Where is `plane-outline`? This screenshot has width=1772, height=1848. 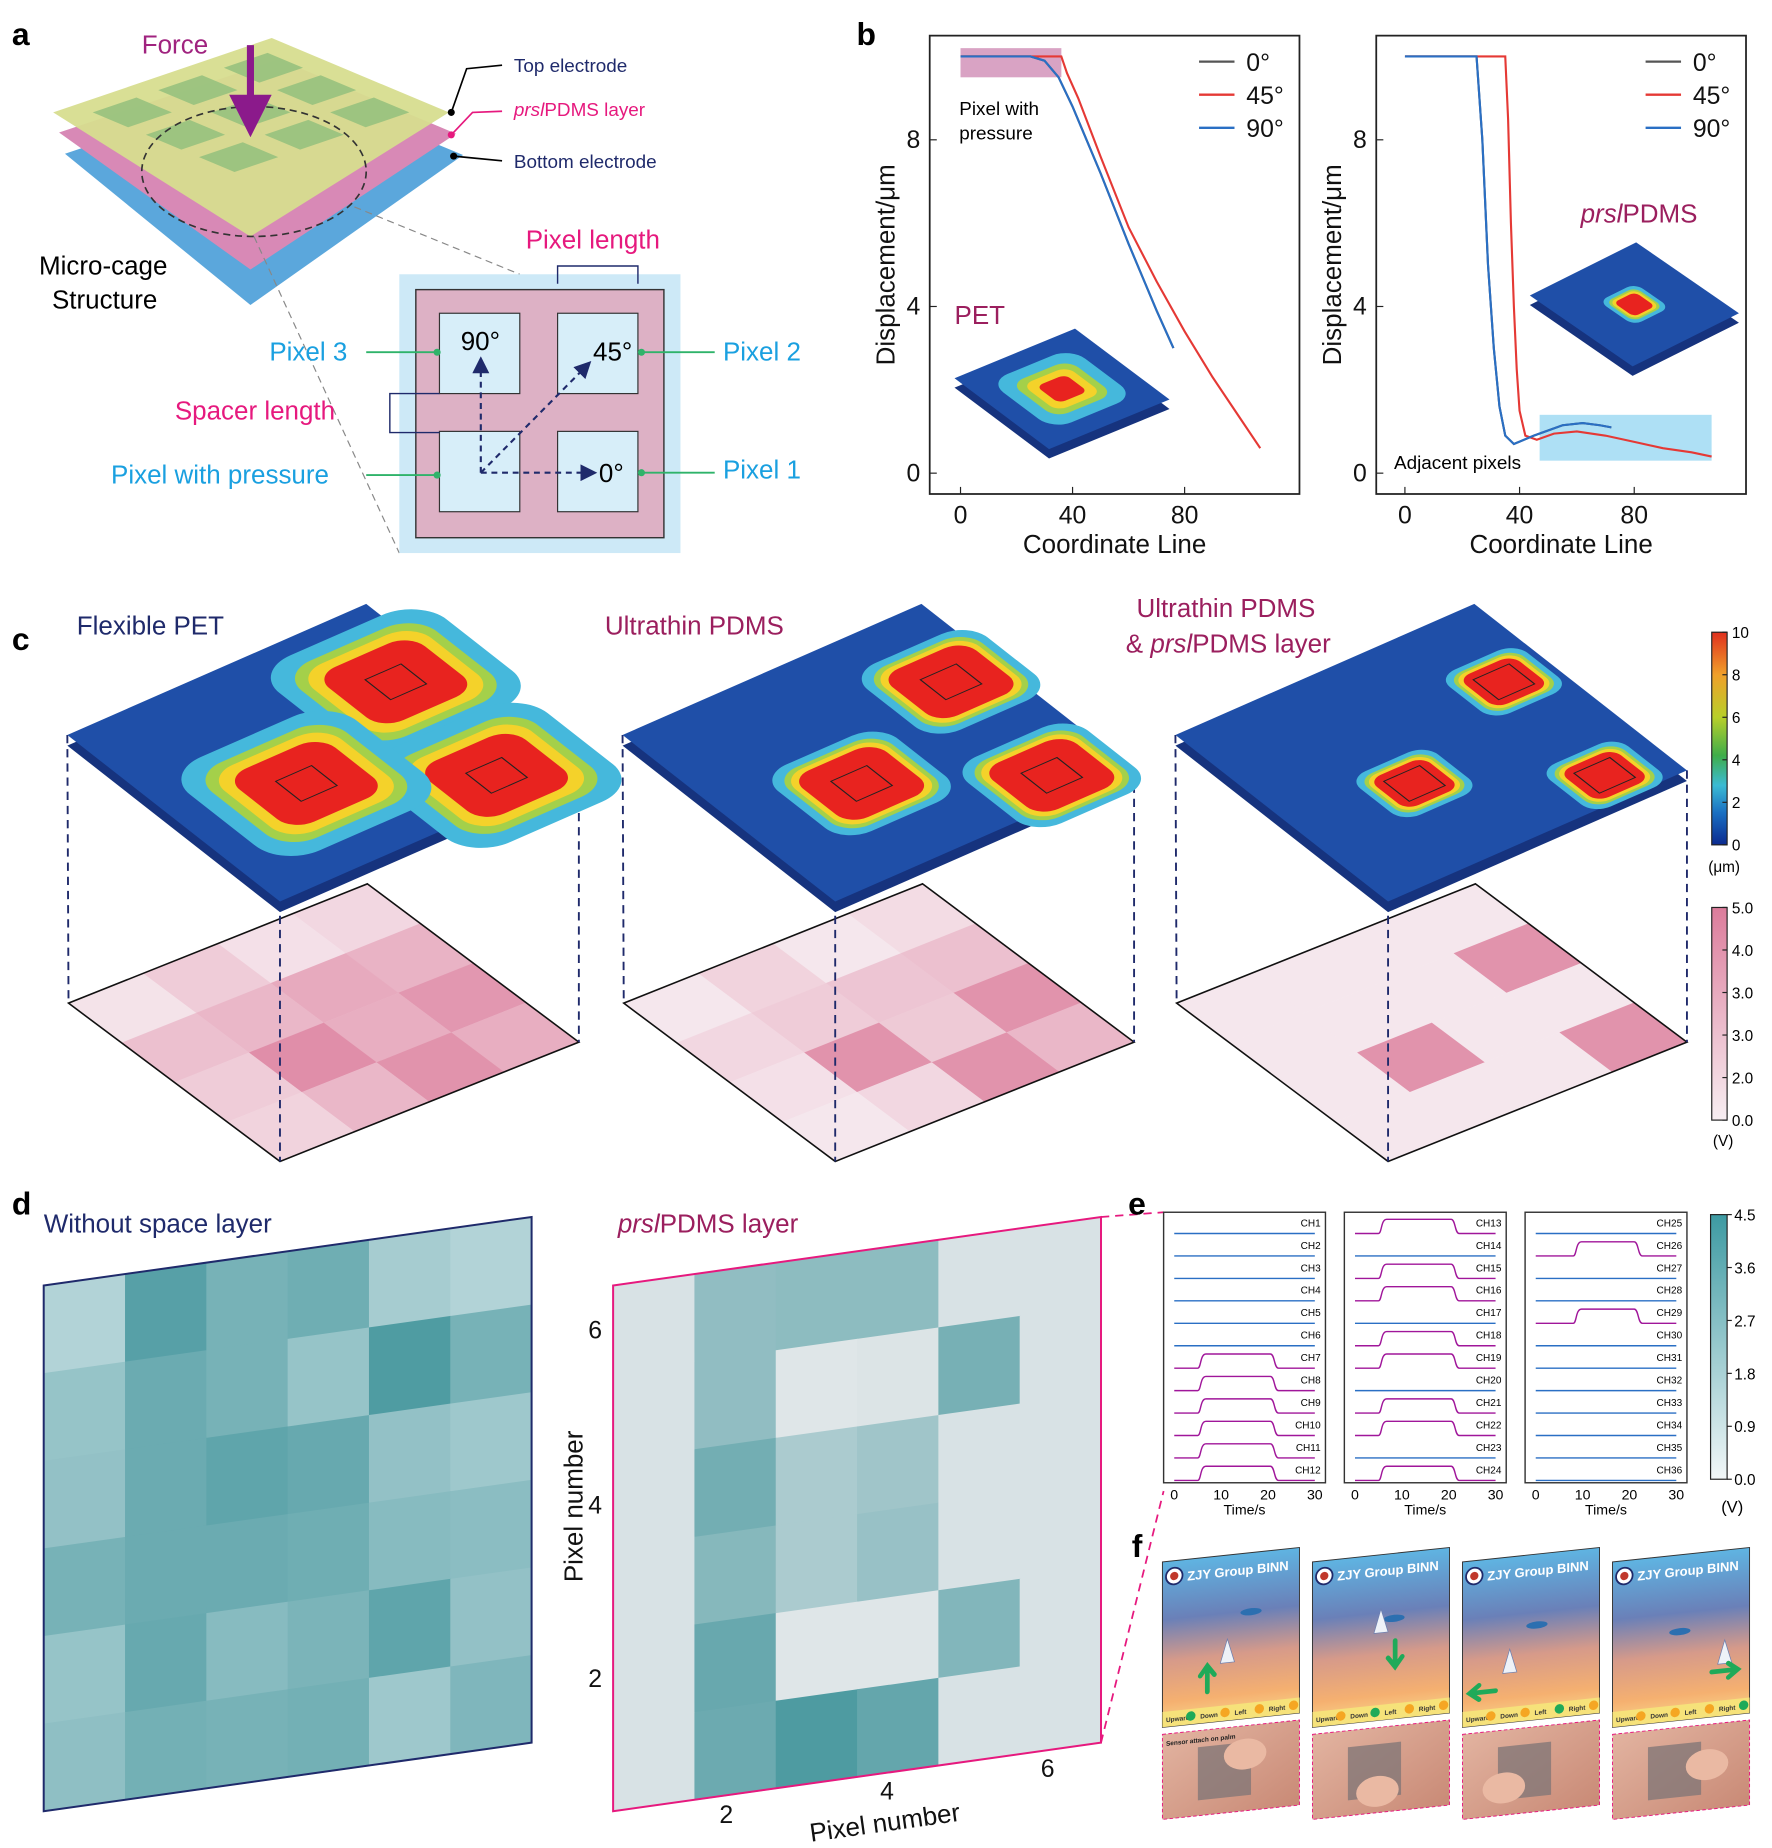
plane-outline is located at coordinates (324, 1023).